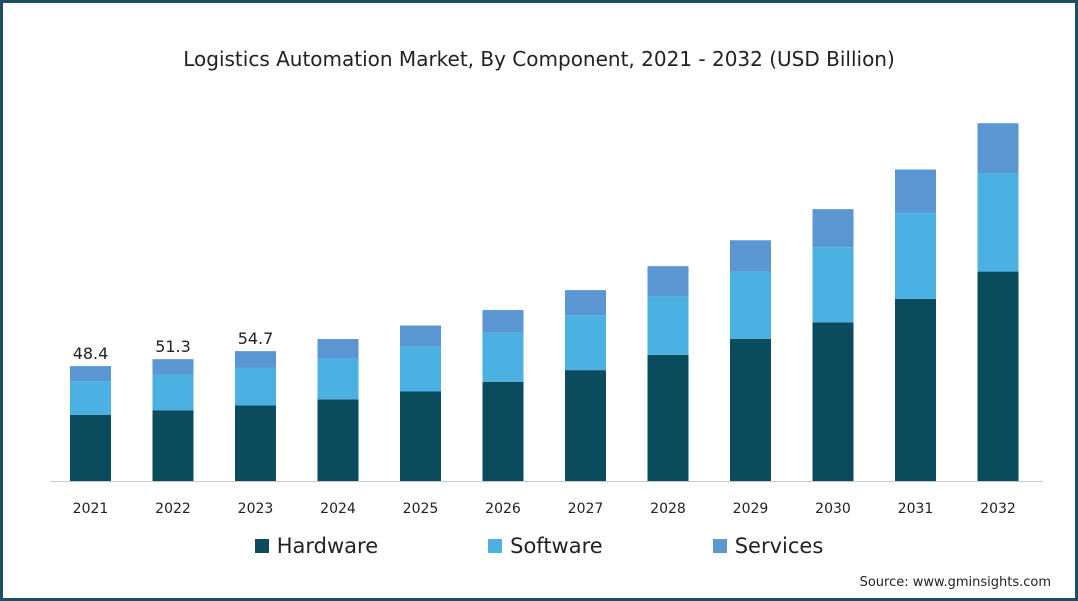 Image resolution: width=1078 pixels, height=601 pixels. What do you see at coordinates (261, 546) in the screenshot?
I see `legend-swatch-hardware` at bounding box center [261, 546].